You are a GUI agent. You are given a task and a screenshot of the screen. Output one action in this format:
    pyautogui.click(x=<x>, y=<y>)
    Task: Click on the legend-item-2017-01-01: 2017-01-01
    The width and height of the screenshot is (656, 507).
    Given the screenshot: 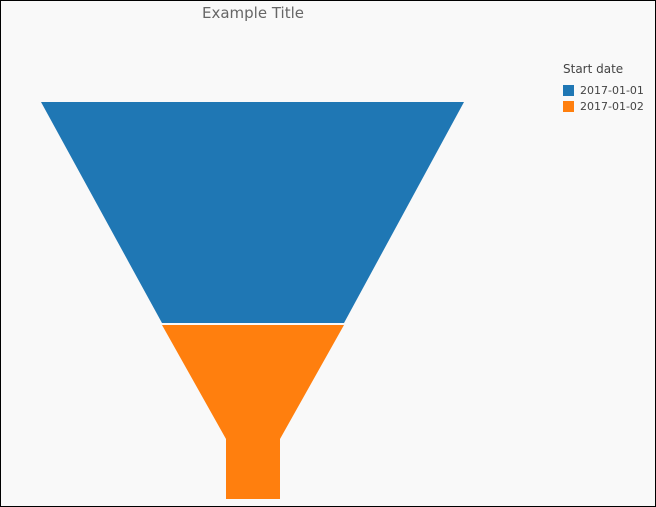 What is the action you would take?
    pyautogui.click(x=603, y=90)
    